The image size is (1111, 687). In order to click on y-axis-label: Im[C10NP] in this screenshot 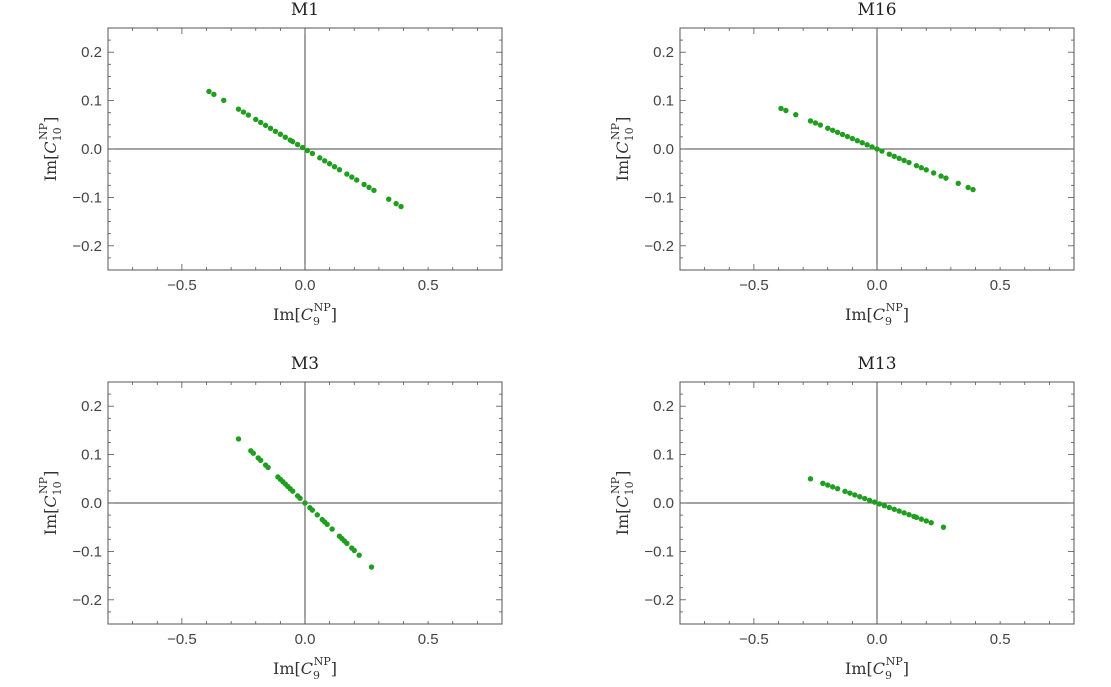, I will do `click(50, 503)`.